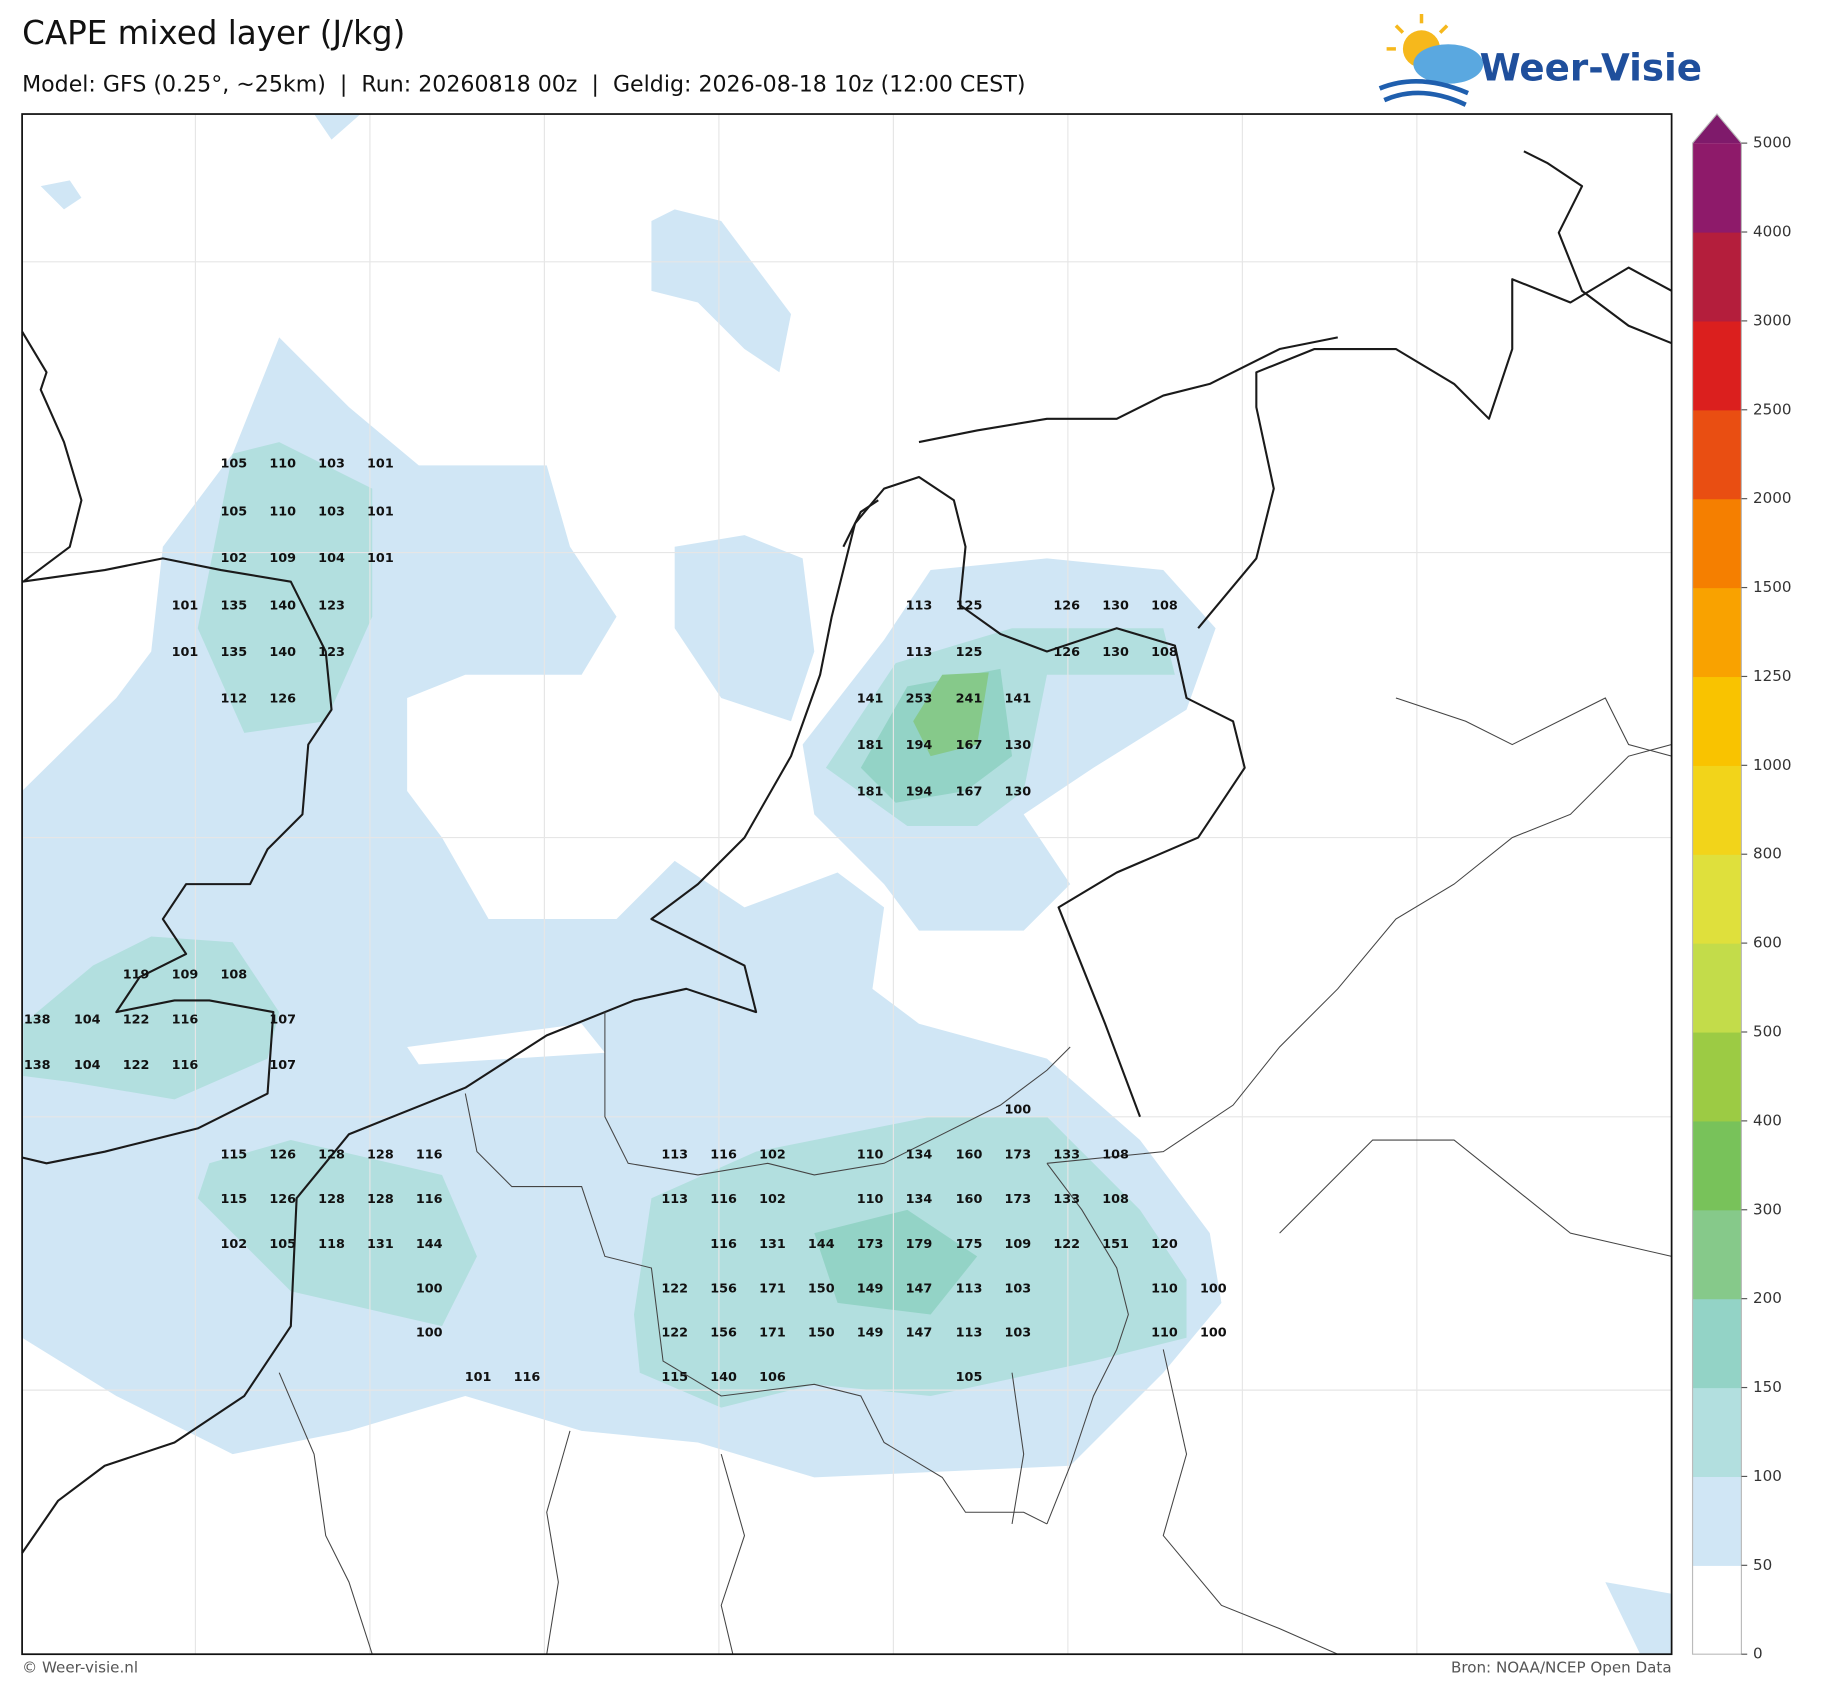 Image resolution: width=1824 pixels, height=1681 pixels. Describe the element at coordinates (331, 558) in the screenshot. I see `cape-label: 104` at that location.